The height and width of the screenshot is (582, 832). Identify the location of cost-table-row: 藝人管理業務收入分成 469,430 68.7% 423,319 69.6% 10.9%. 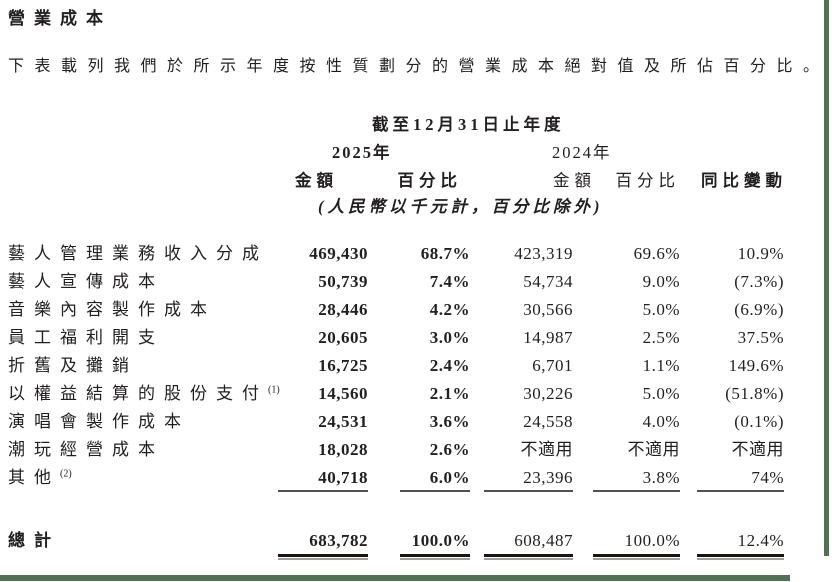
(396, 254).